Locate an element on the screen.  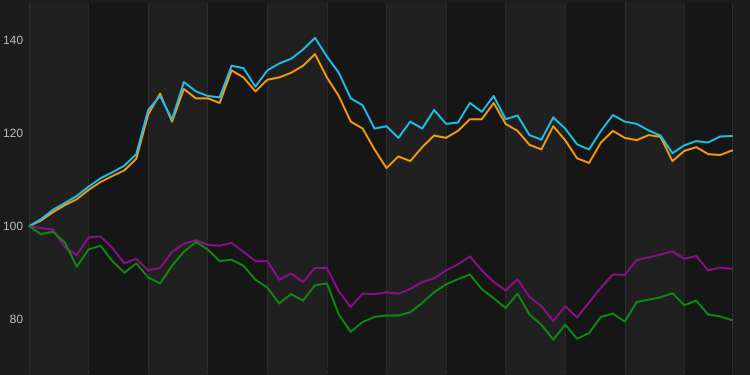
y-tick-label: 120 is located at coordinates (13, 133).